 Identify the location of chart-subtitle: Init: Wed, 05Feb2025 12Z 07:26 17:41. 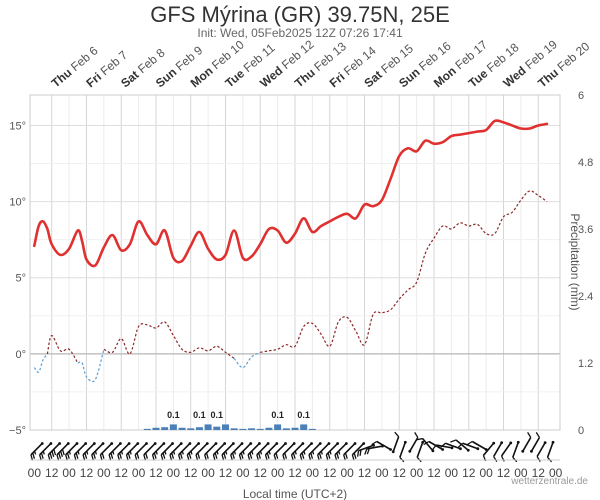
(300, 33).